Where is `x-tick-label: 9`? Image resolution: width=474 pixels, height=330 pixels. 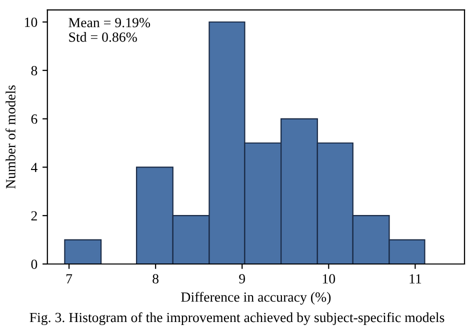 x-tick-label: 9 is located at coordinates (242, 279).